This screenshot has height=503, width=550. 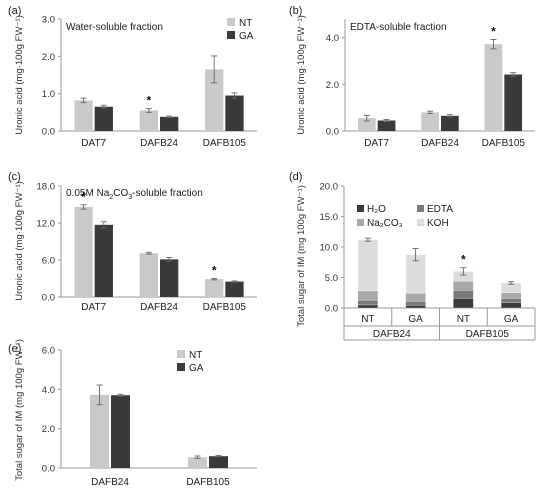 What do you see at coordinates (120, 193) in the screenshot?
I see `subtitle-part: CO` at bounding box center [120, 193].